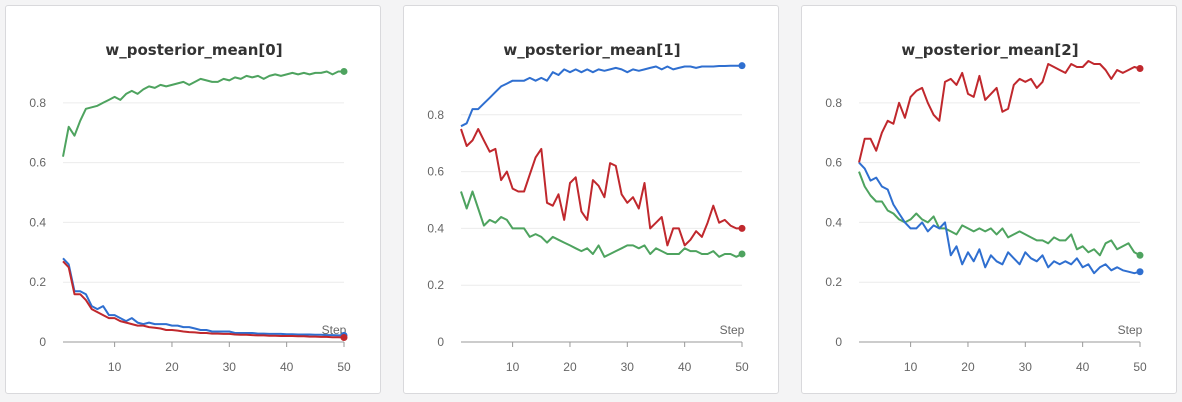 This screenshot has height=402, width=1182. I want to click on chart-title: w_posterior_mean[0], so click(193, 50).